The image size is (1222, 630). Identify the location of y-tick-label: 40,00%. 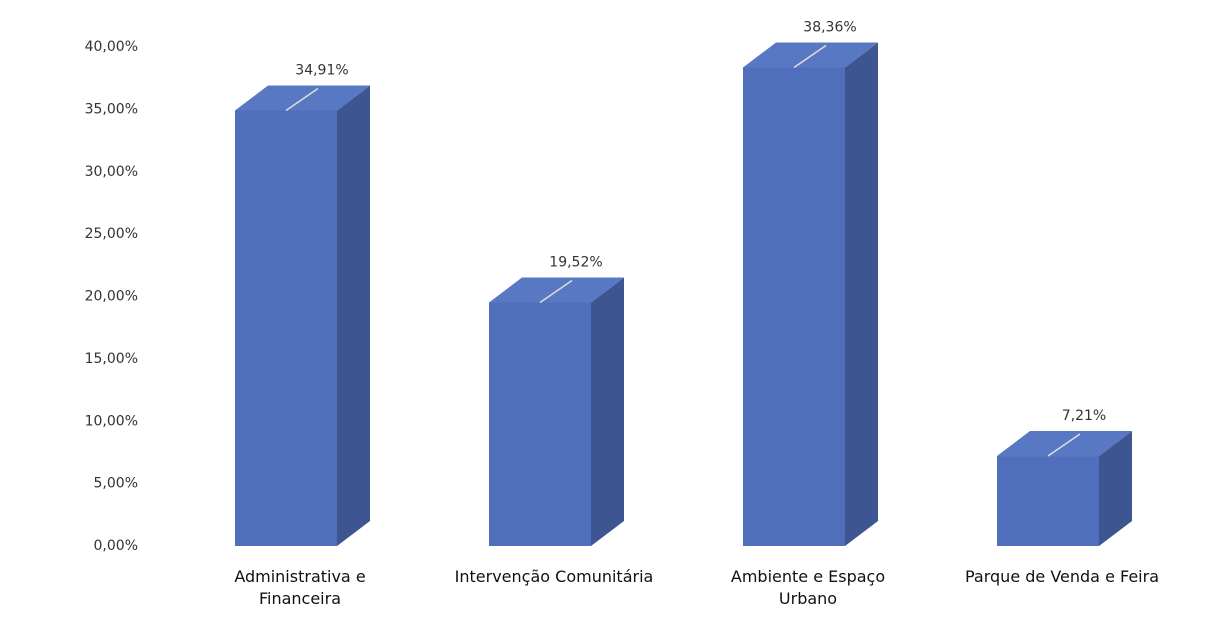
(111, 47).